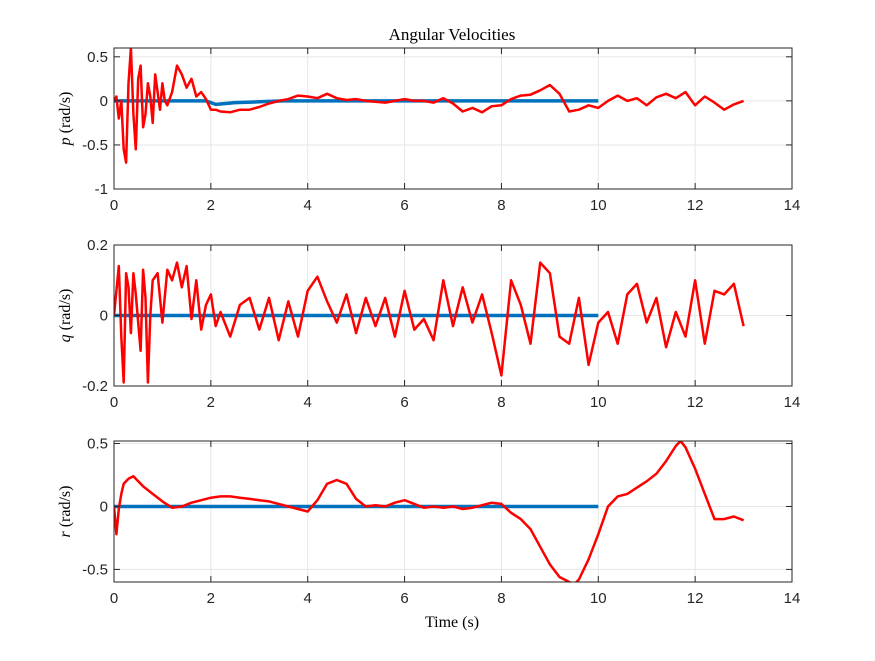 The height and width of the screenshot is (661, 875). I want to click on y-axis-unit-r: (rad/s), so click(65, 509).